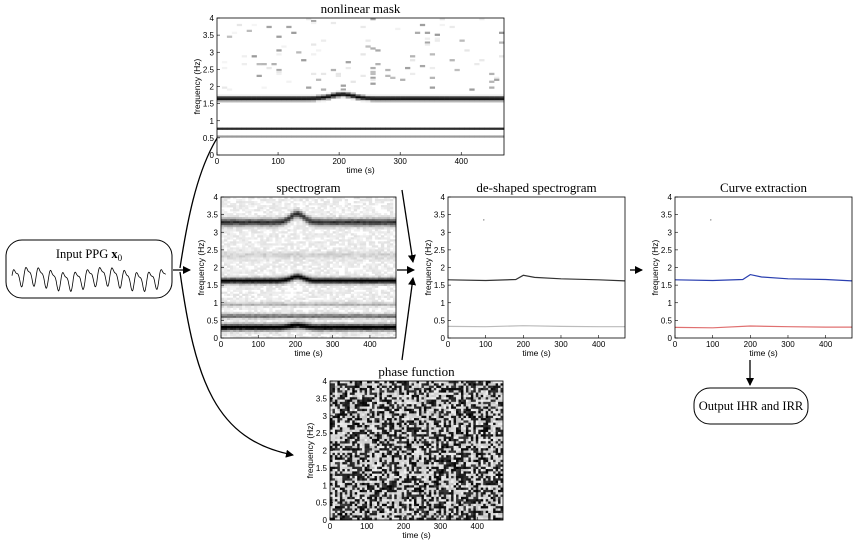 The image size is (856, 543). I want to click on y-tick-label: 2.5, so click(213, 250).